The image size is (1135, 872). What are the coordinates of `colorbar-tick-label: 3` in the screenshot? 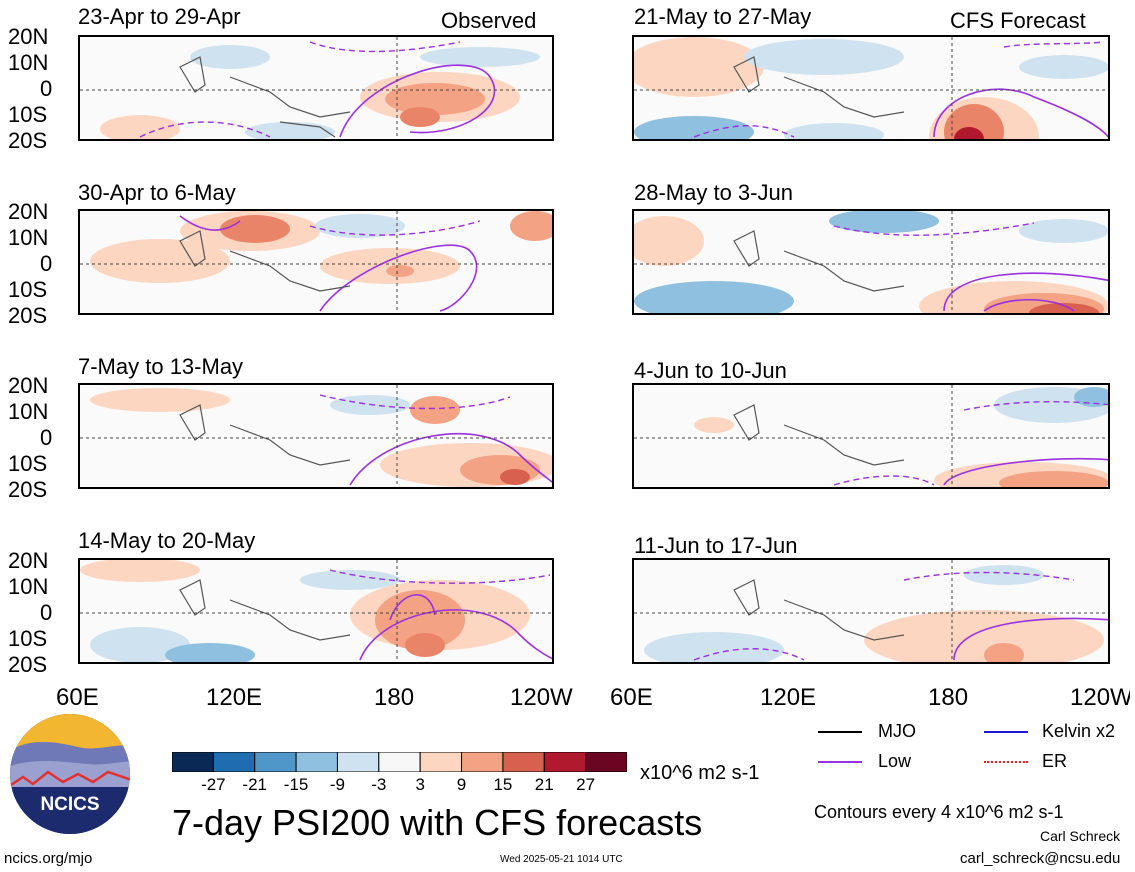 It's located at (420, 784).